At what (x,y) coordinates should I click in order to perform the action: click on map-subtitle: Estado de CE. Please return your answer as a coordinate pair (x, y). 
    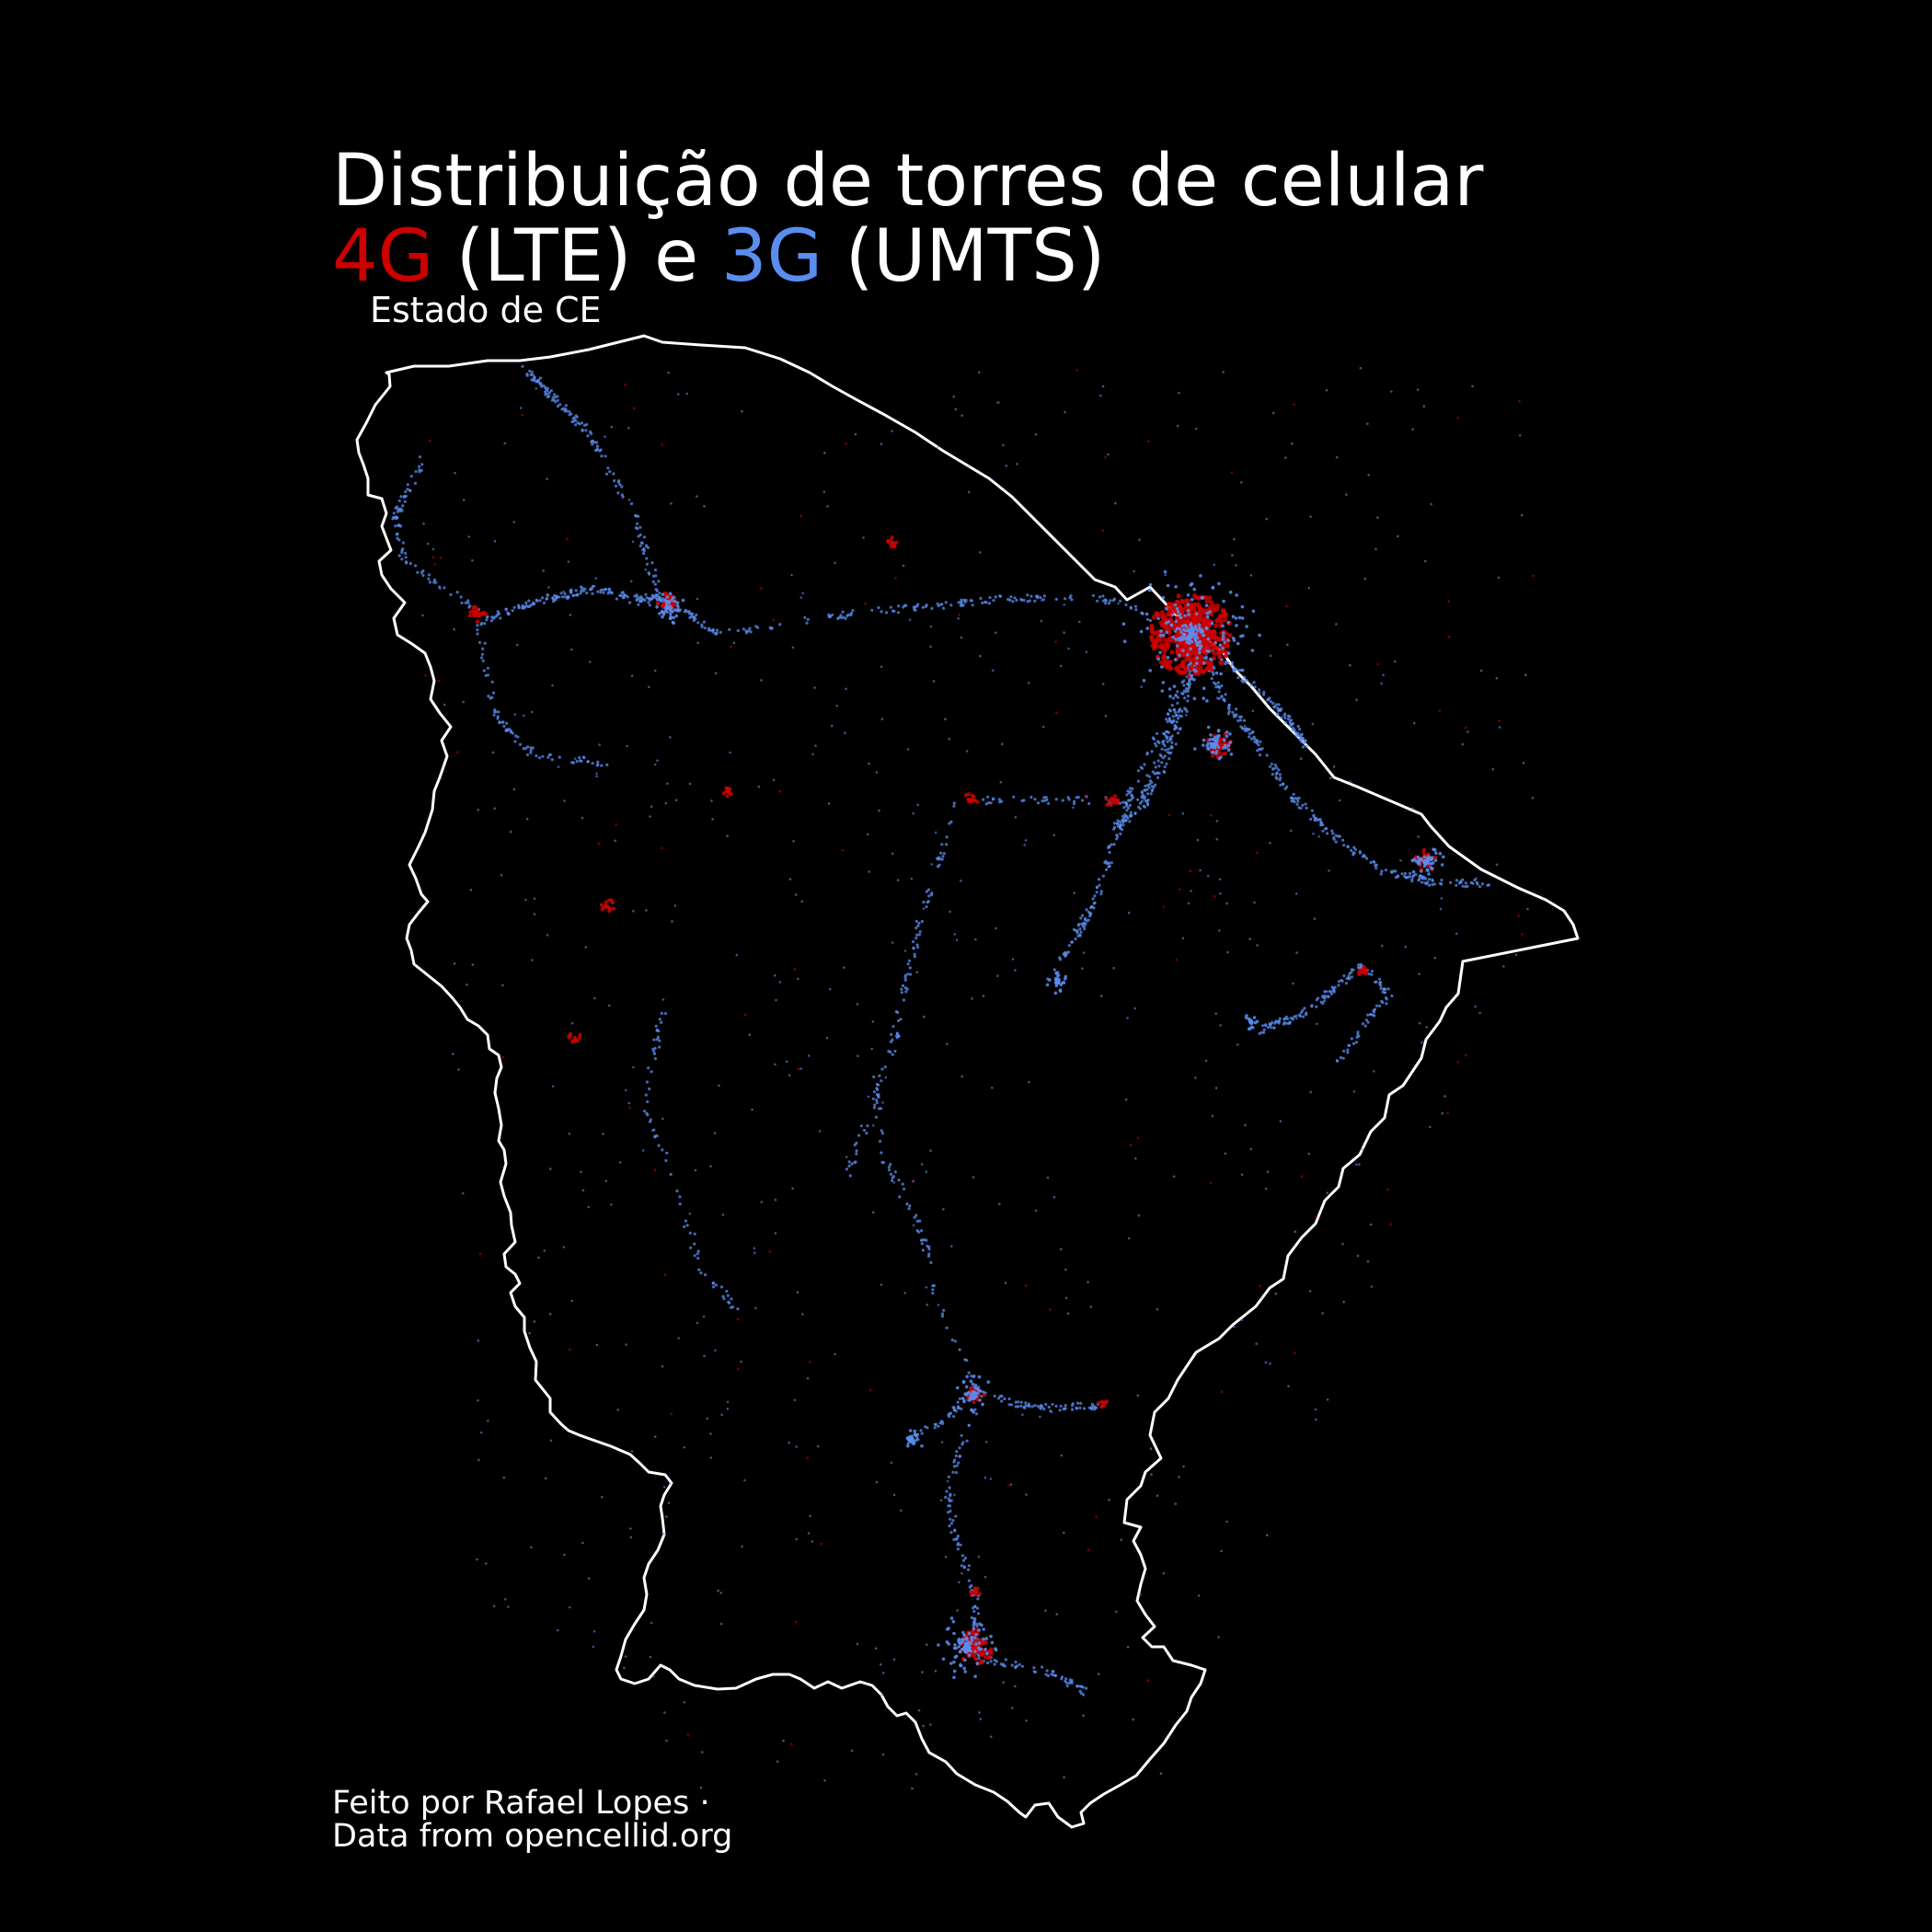
    Looking at the image, I should click on (486, 310).